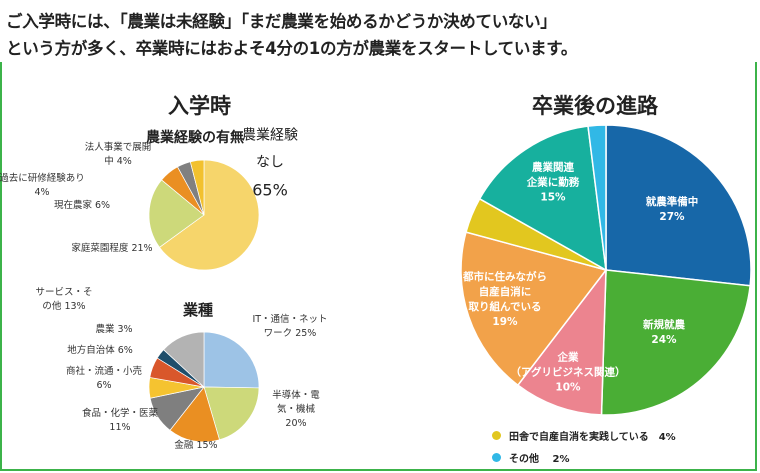 The width and height of the screenshot is (760, 473). What do you see at coordinates (290, 333) in the screenshot?
I see `slice-label-line: ワーク 25%` at bounding box center [290, 333].